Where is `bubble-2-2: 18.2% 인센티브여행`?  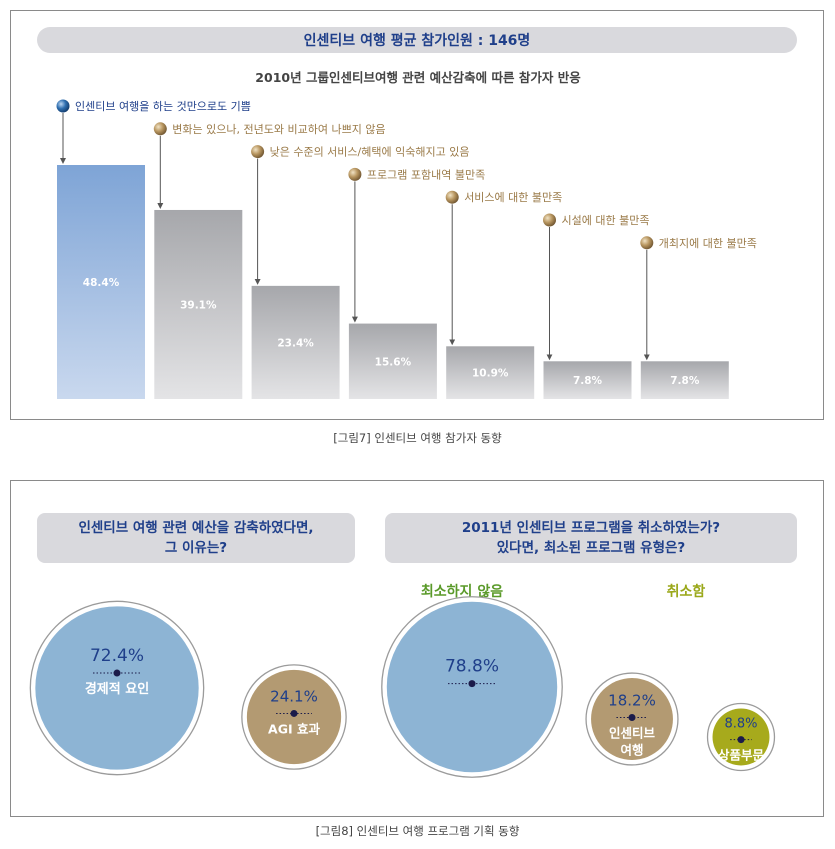
bubble-2-2: 18.2% 인센티브여행 is located at coordinates (632, 719).